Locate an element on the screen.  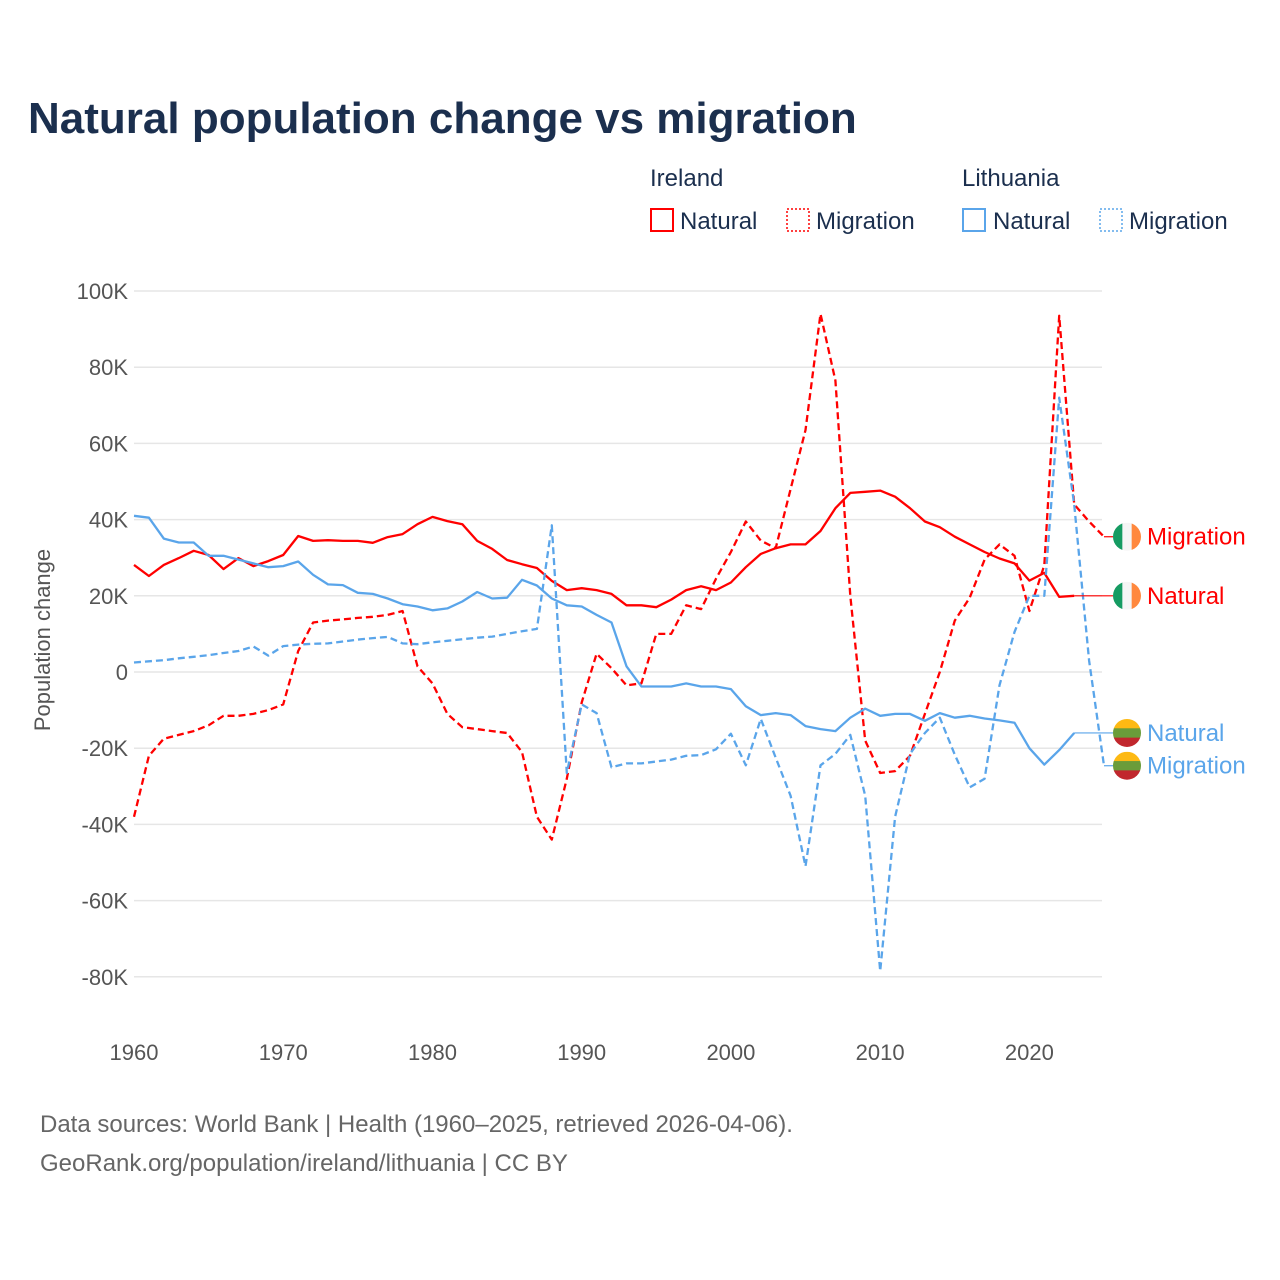
y-tick-label: -20K is located at coordinates (105, 748).